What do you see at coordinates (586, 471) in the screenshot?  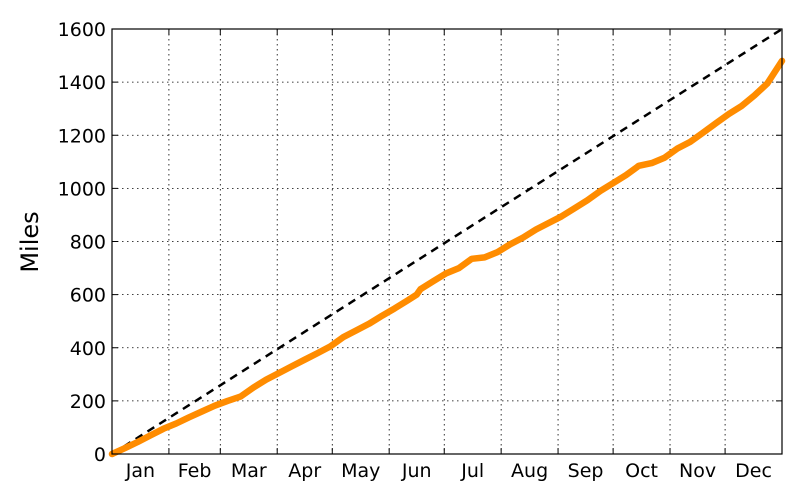 I see `x-tick-label: Sep` at bounding box center [586, 471].